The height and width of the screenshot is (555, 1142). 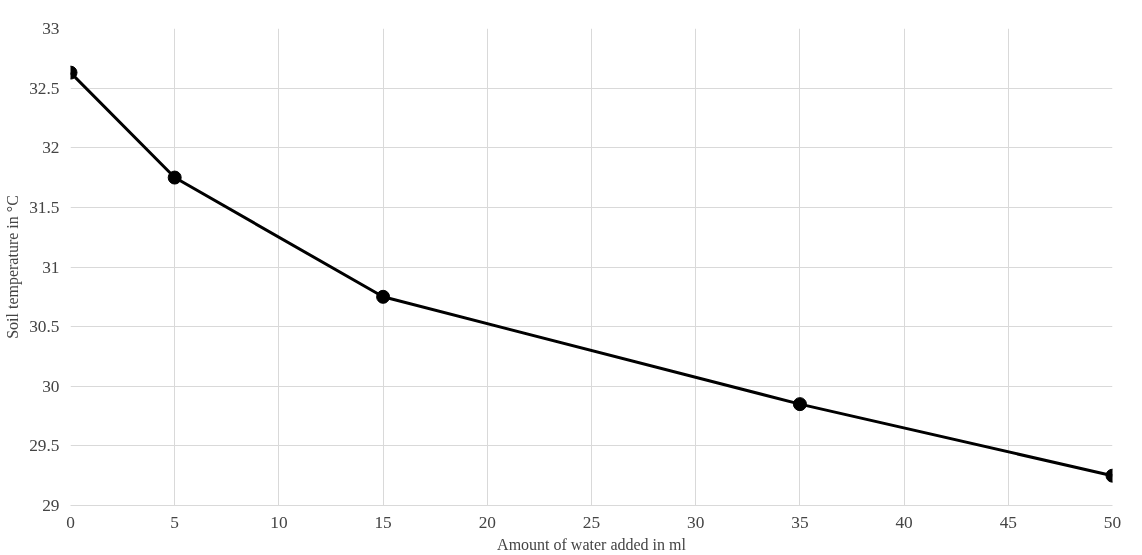 What do you see at coordinates (44, 207) in the screenshot?
I see `y-tick-label: 31.5` at bounding box center [44, 207].